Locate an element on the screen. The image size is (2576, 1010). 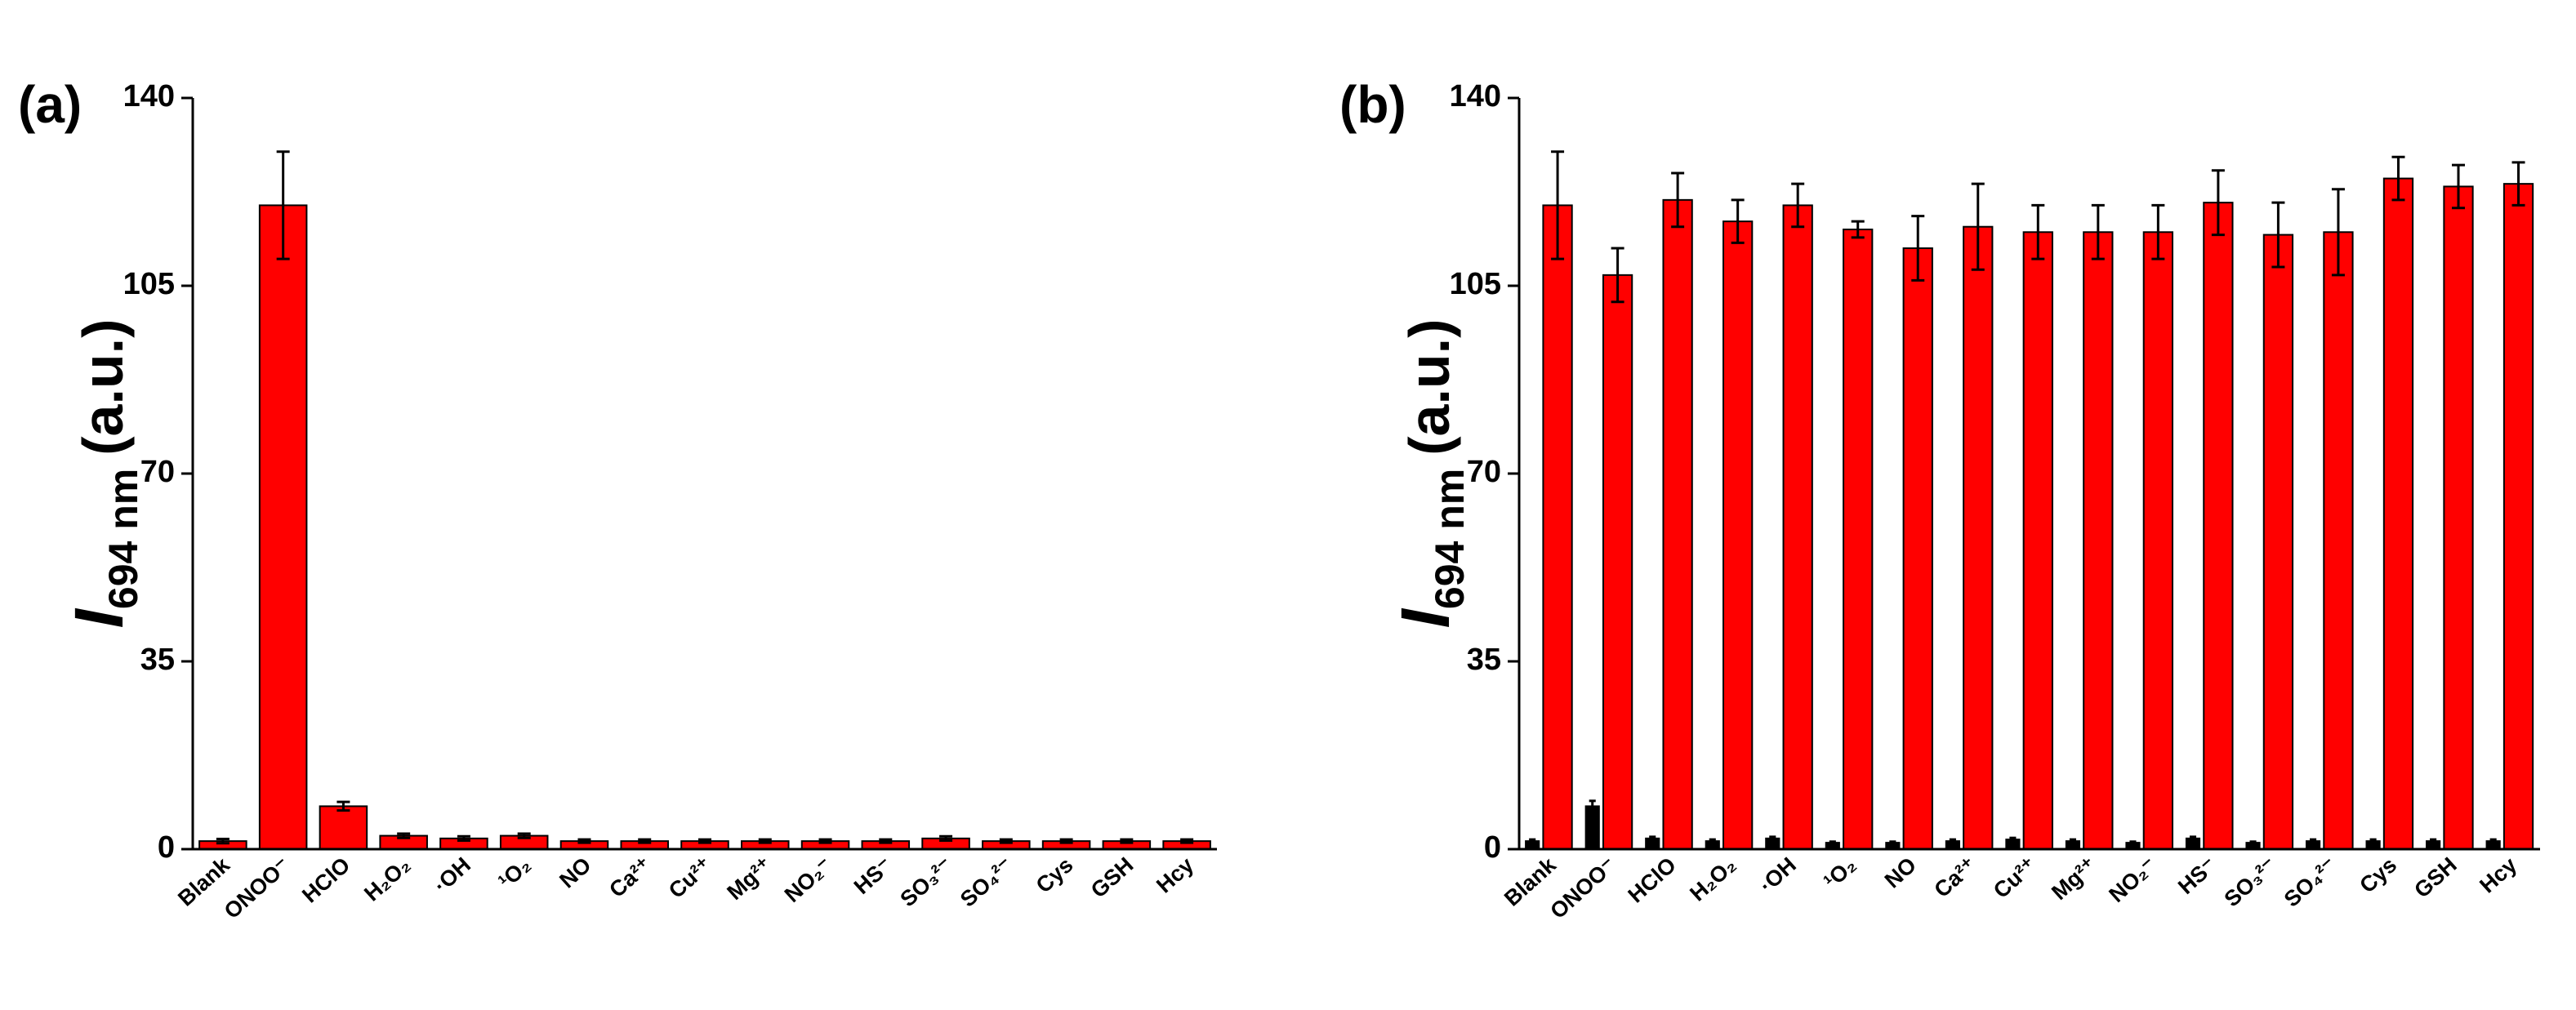
x-tick-label: Cu²⁺ is located at coordinates (690, 877).